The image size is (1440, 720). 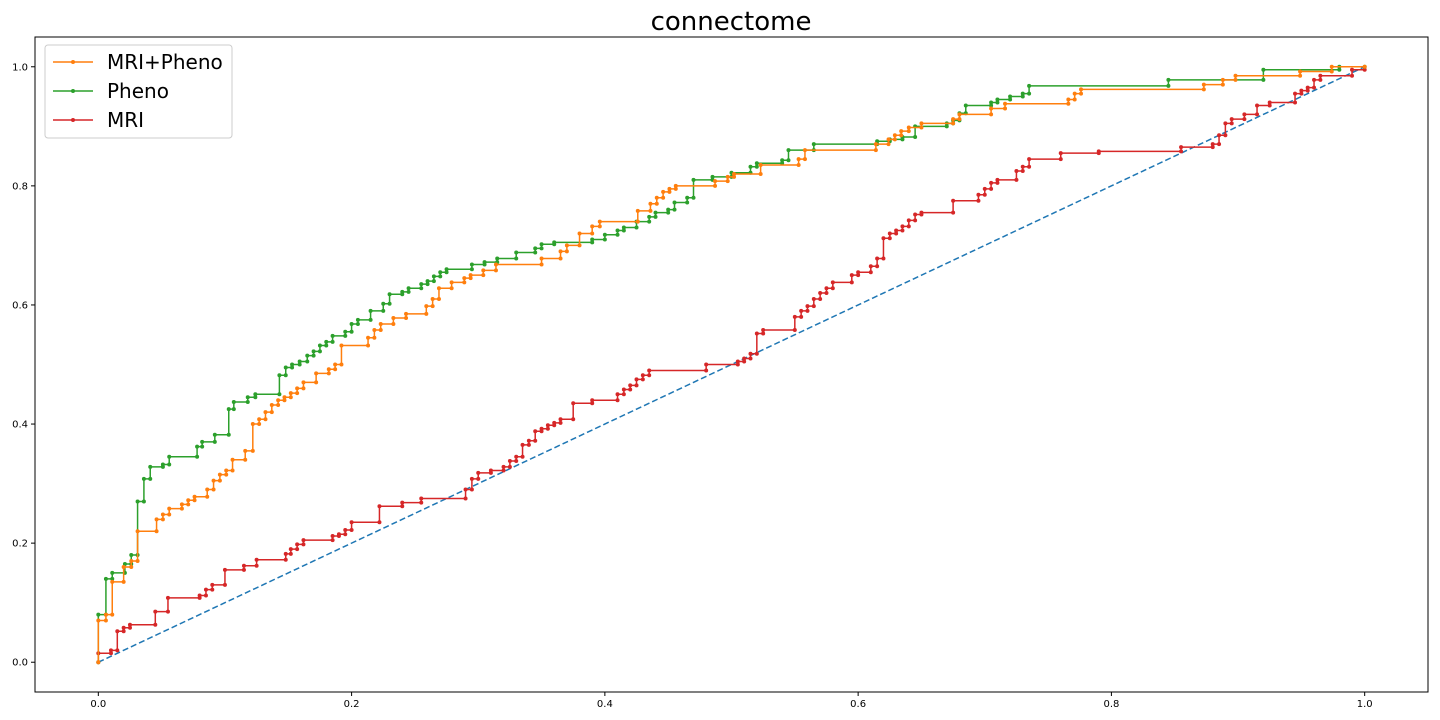 What do you see at coordinates (165, 62) in the screenshot?
I see `legend-label-mri-pheno: MRI+Pheno` at bounding box center [165, 62].